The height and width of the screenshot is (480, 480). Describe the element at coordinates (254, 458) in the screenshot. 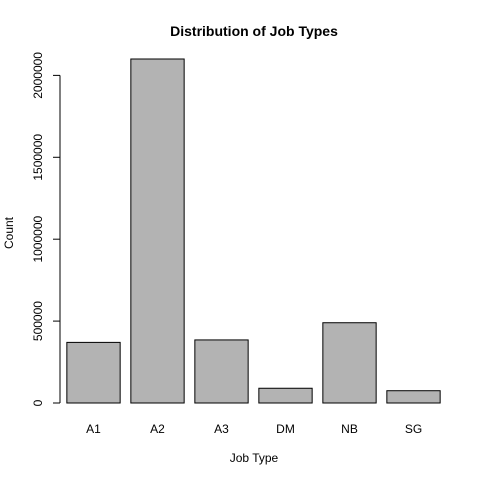

I see `x-axis-label: Job Type` at that location.